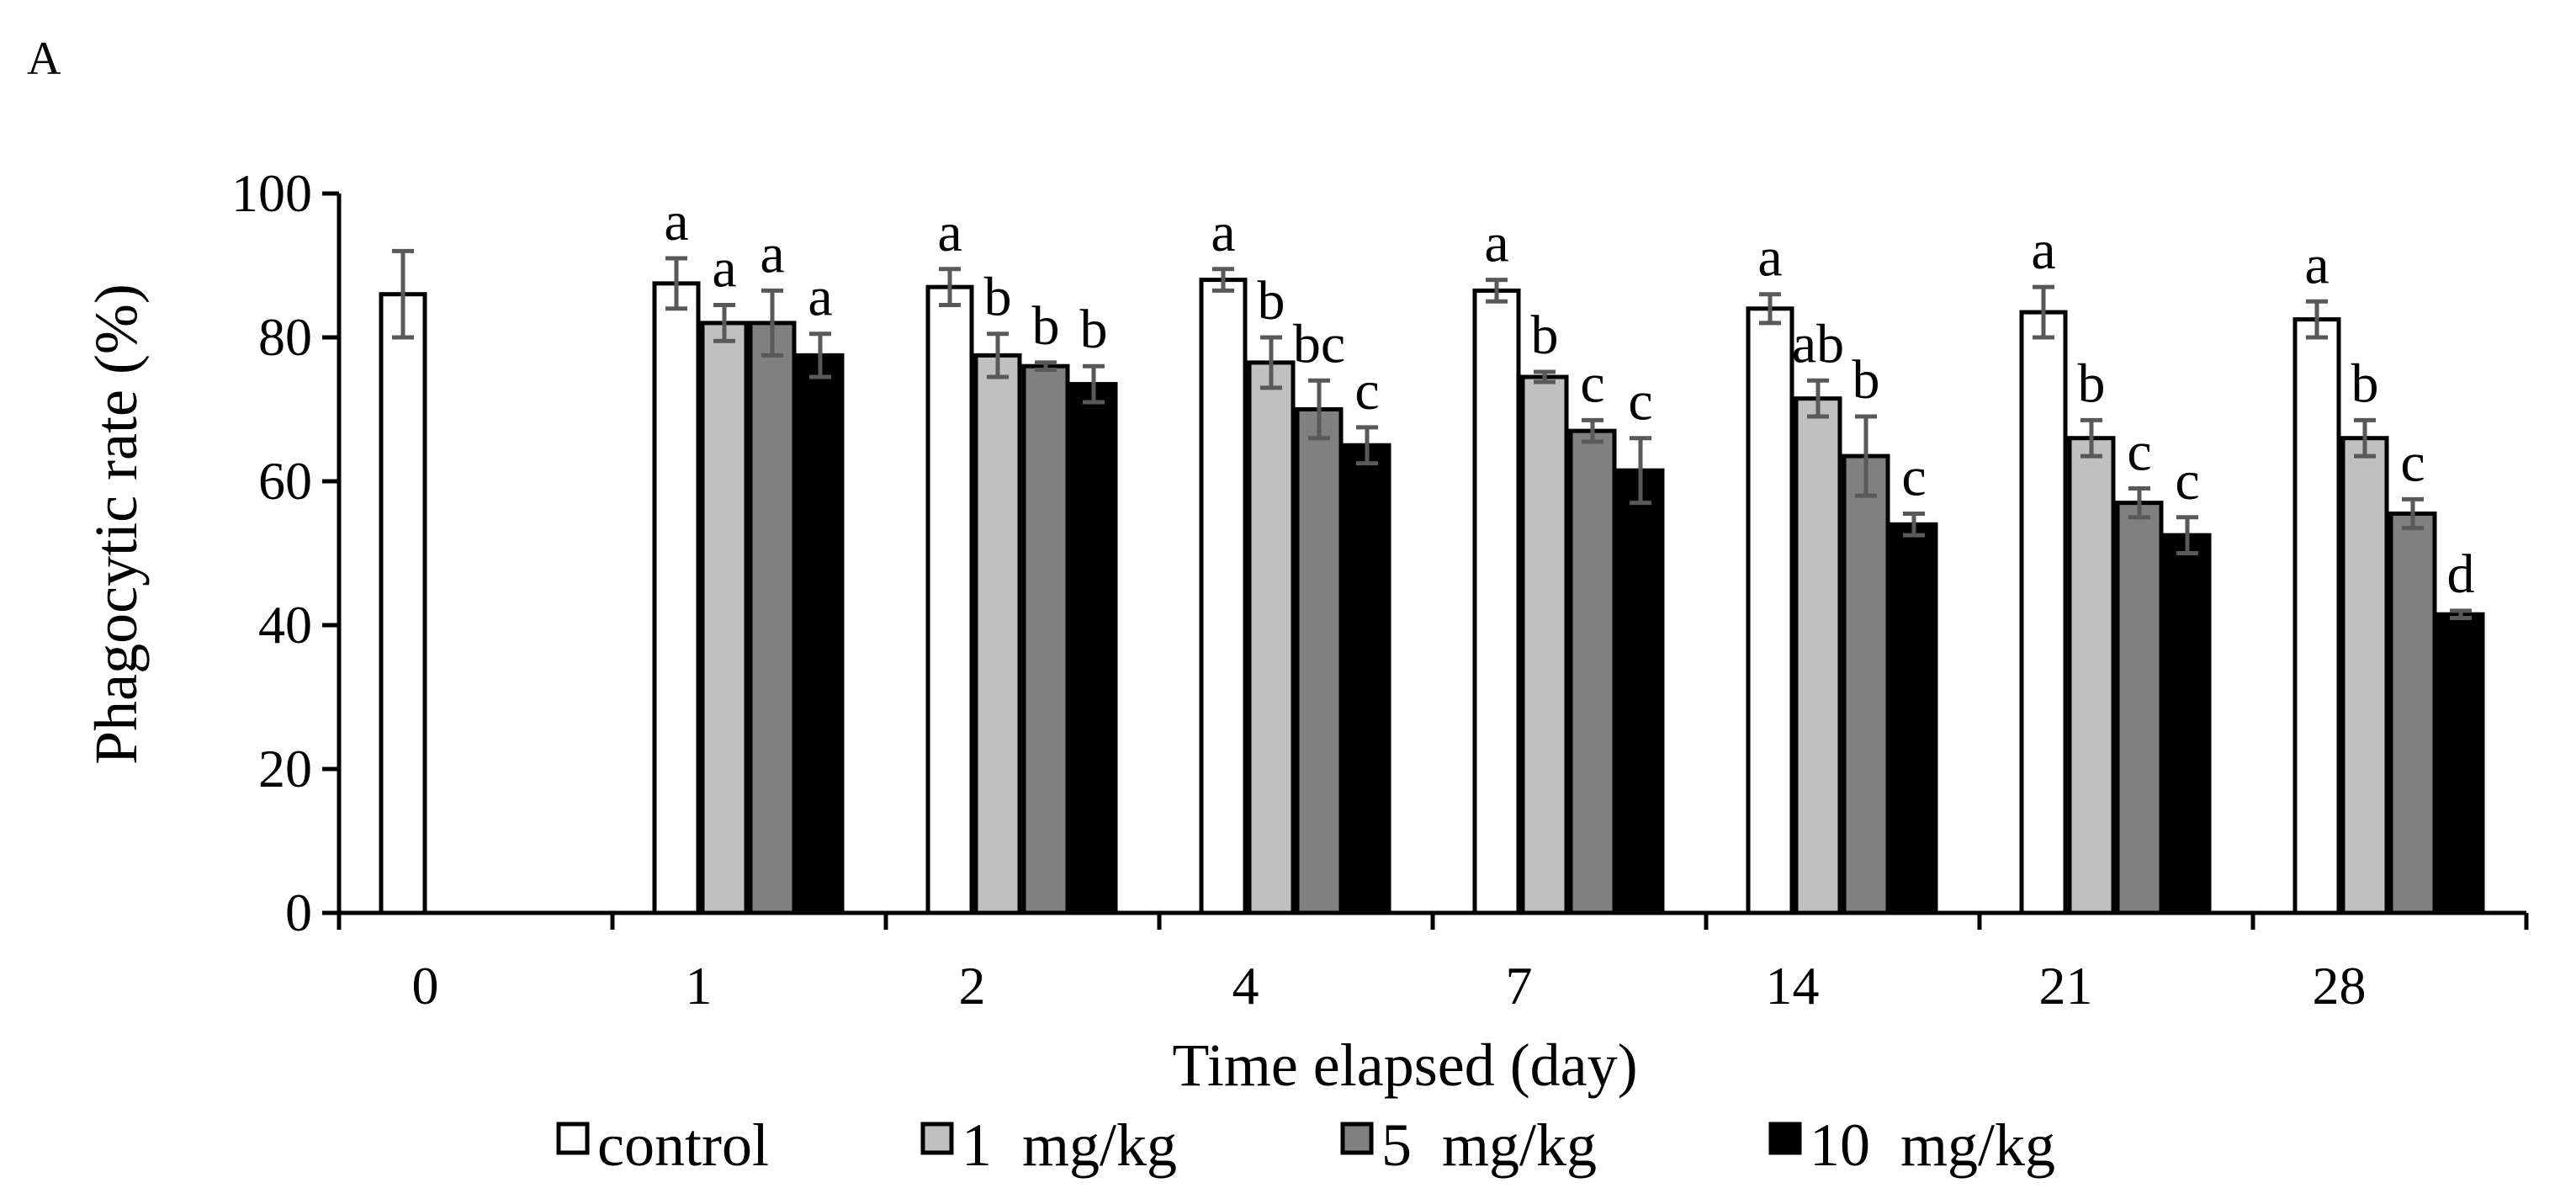 This screenshot has width=2576, height=1204. I want to click on legend-item-control: control, so click(662, 1145).